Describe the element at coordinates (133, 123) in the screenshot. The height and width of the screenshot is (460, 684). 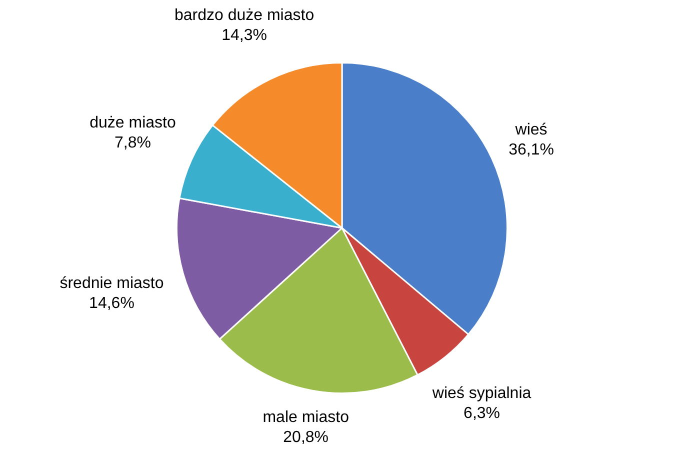
I see `slice-label: duże miasto` at that location.